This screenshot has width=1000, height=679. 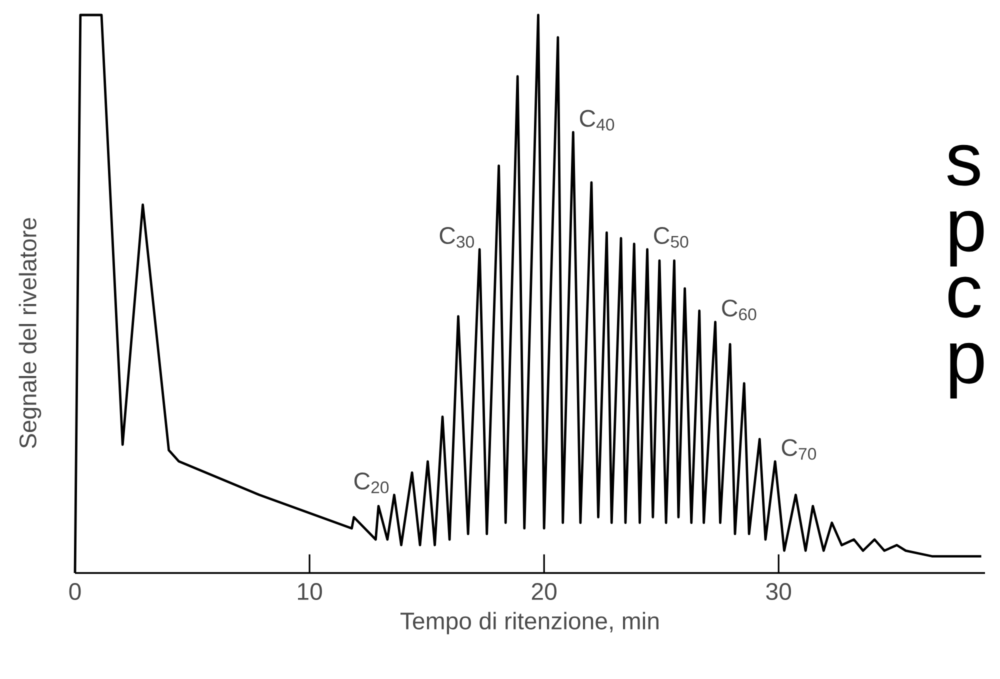 What do you see at coordinates (75, 591) in the screenshot?
I see `x-tick-label: 0` at bounding box center [75, 591].